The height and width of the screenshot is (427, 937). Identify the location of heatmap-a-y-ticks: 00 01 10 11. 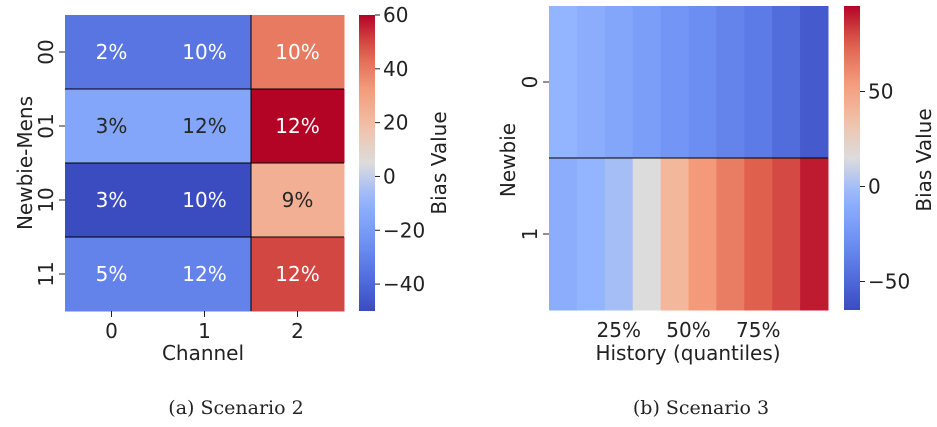
(49, 163).